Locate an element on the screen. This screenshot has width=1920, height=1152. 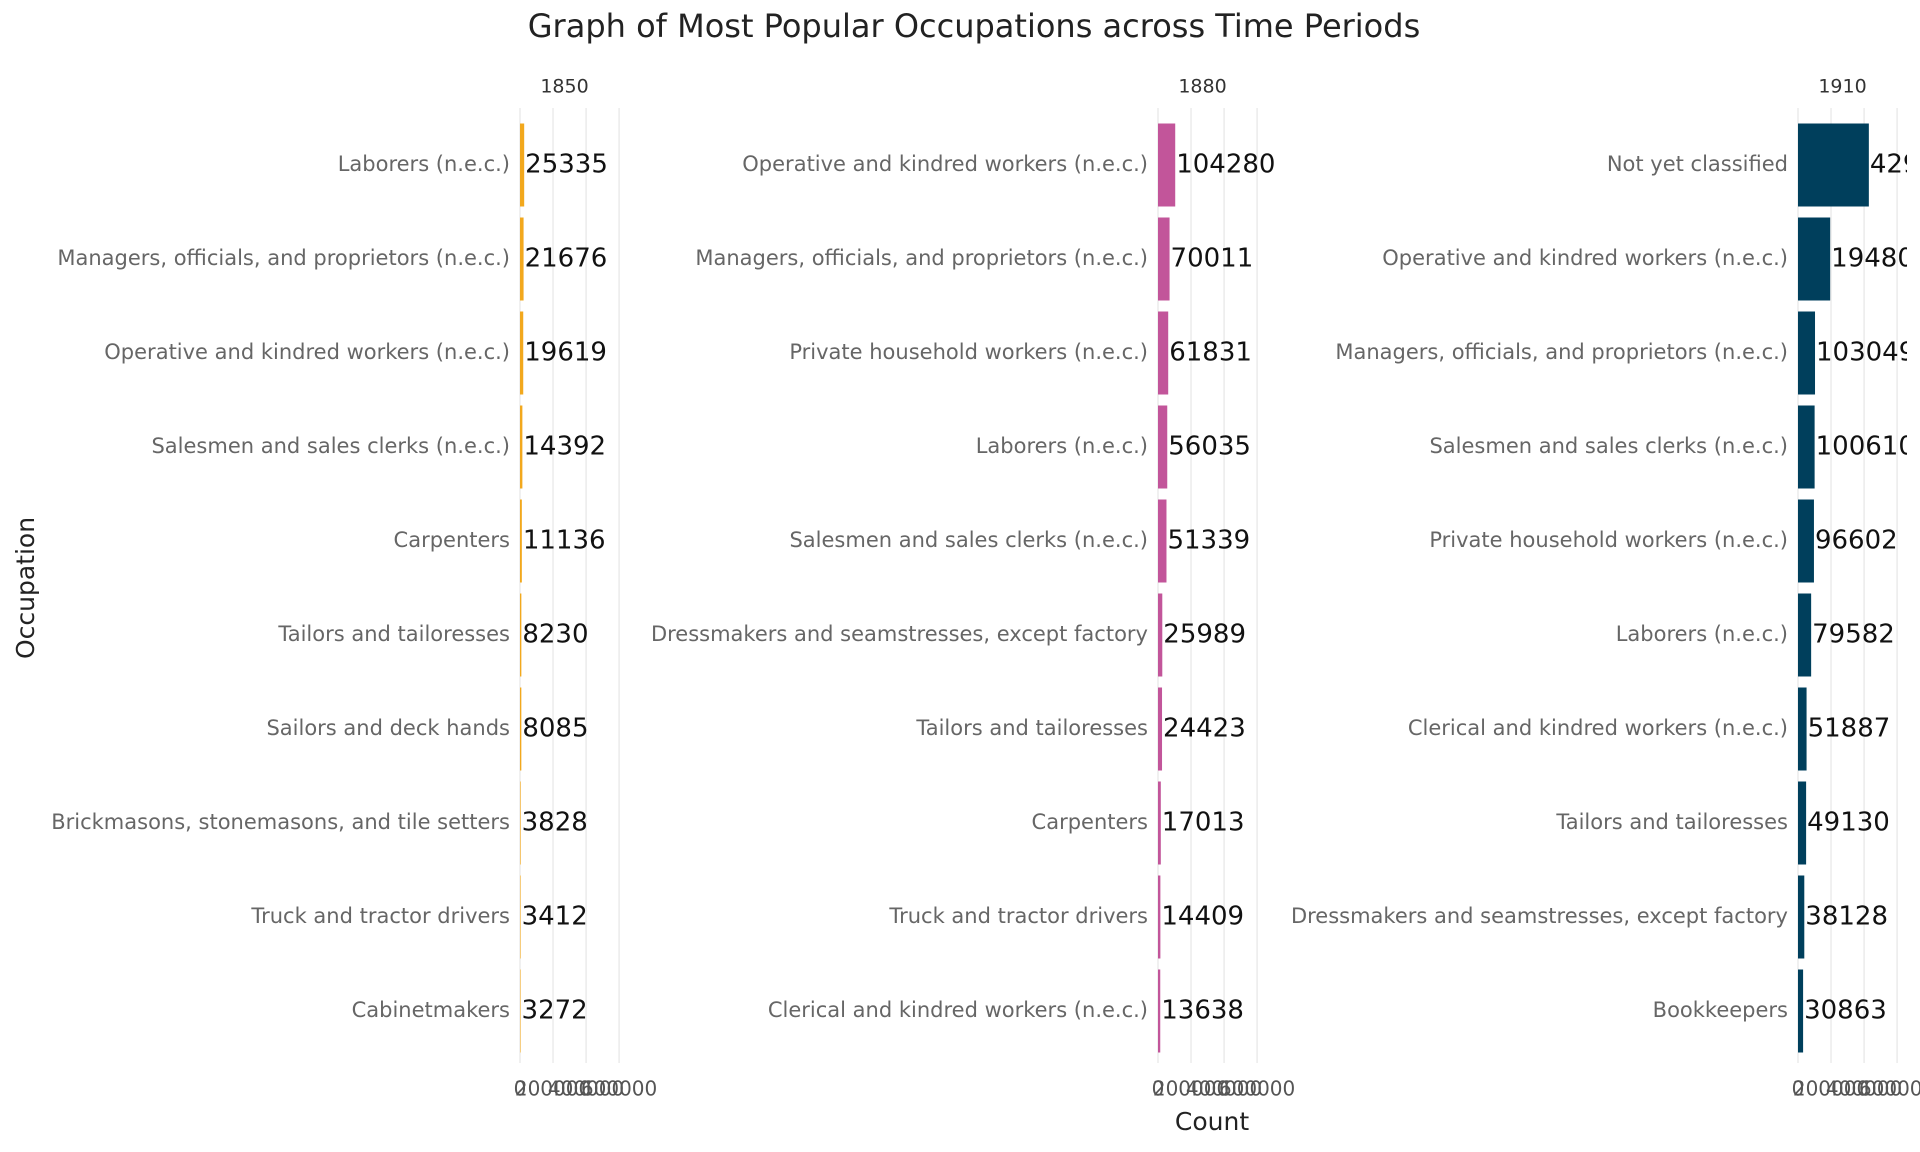
y-tick-label: Sailors and deck hands is located at coordinates (388, 728).